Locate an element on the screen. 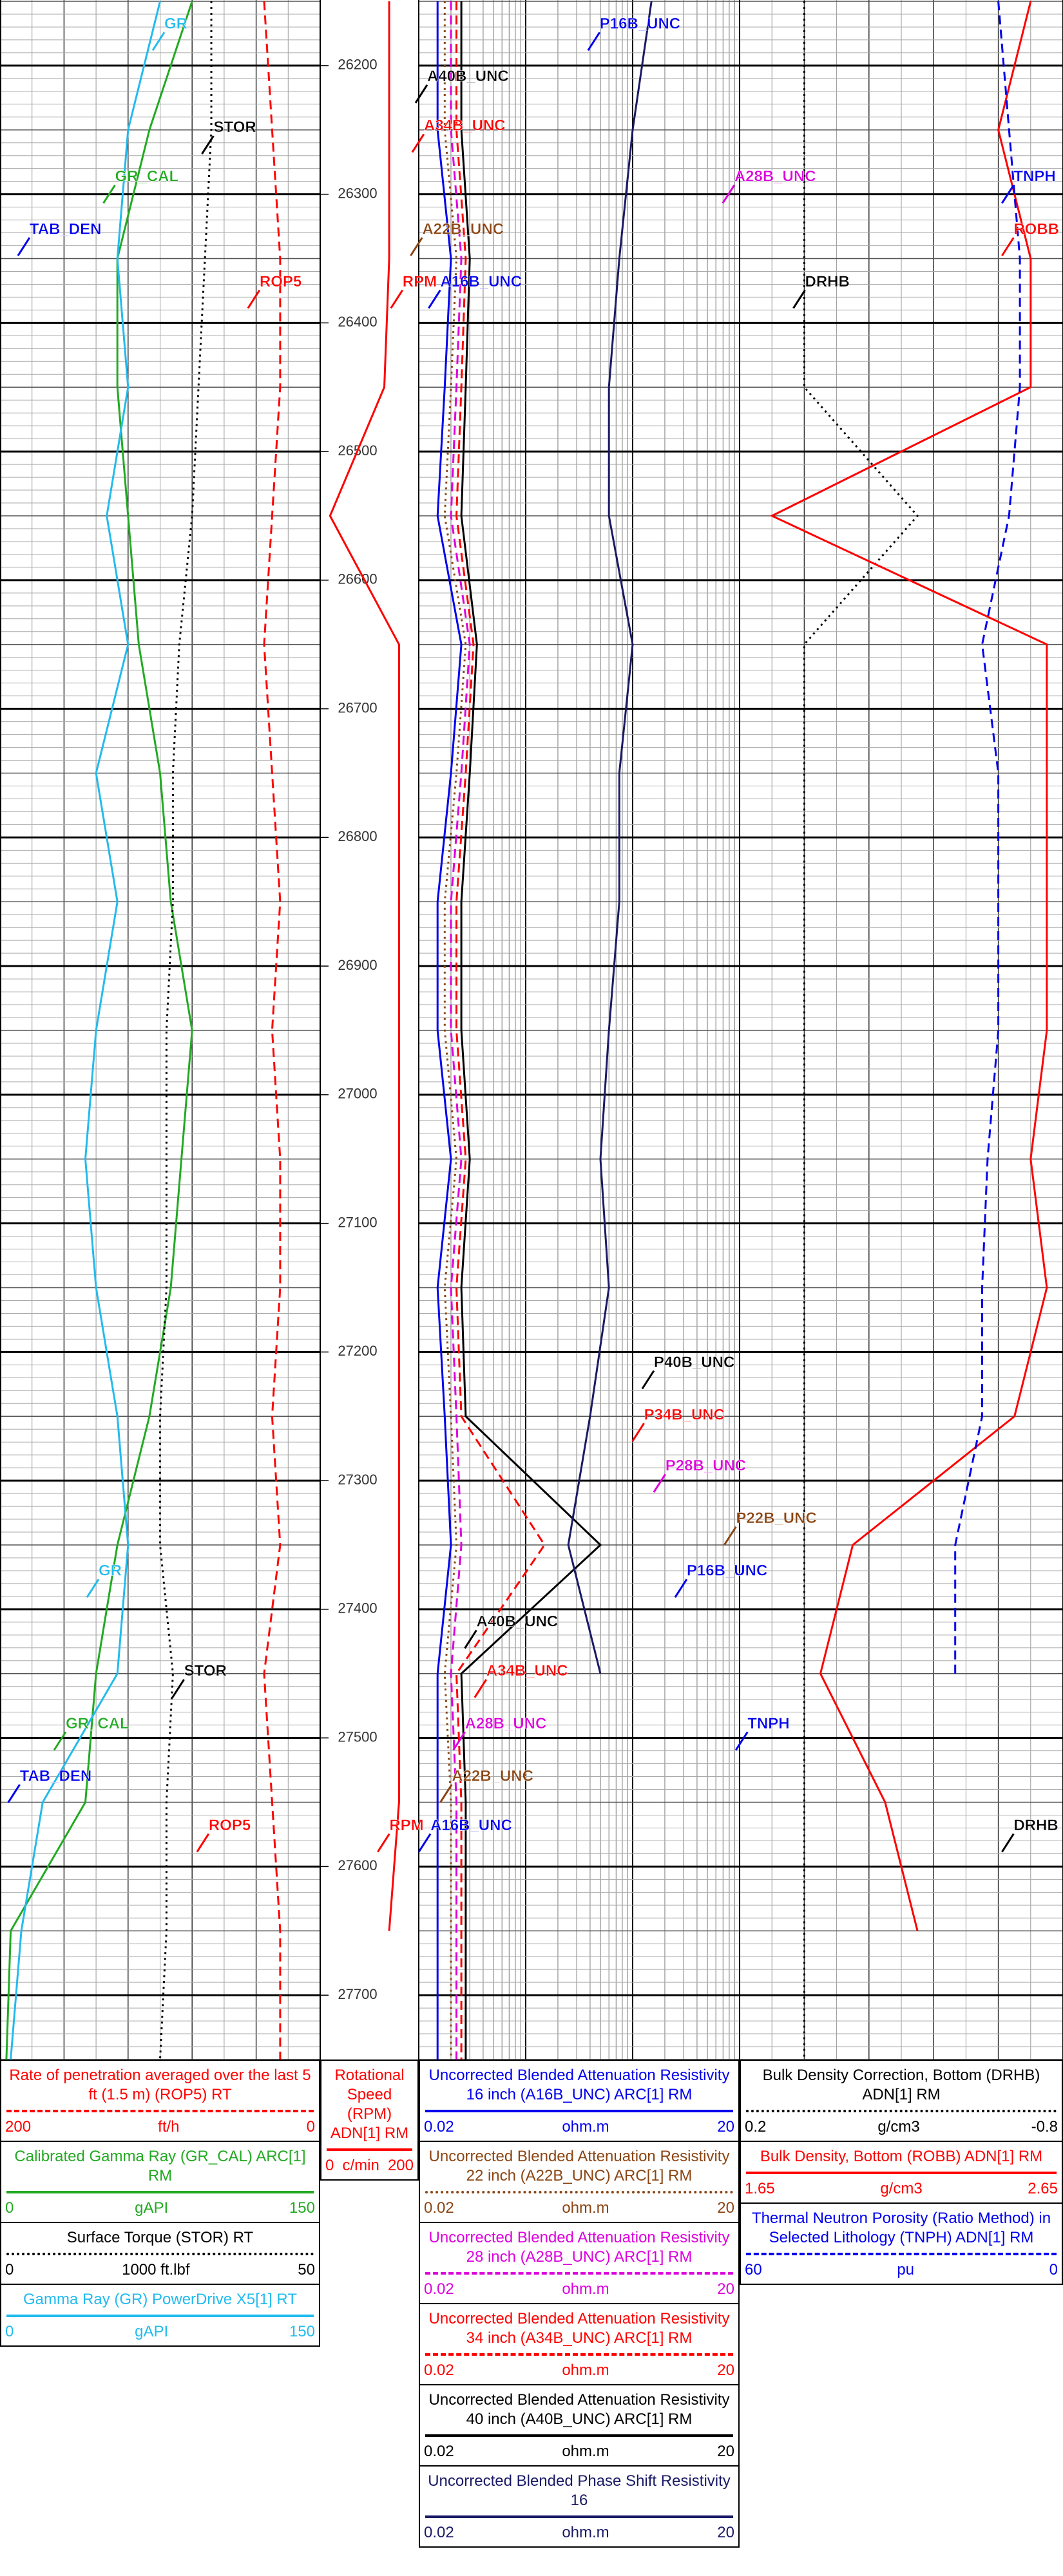 The width and height of the screenshot is (1063, 2576). depth-label: 27700 is located at coordinates (358, 1994).